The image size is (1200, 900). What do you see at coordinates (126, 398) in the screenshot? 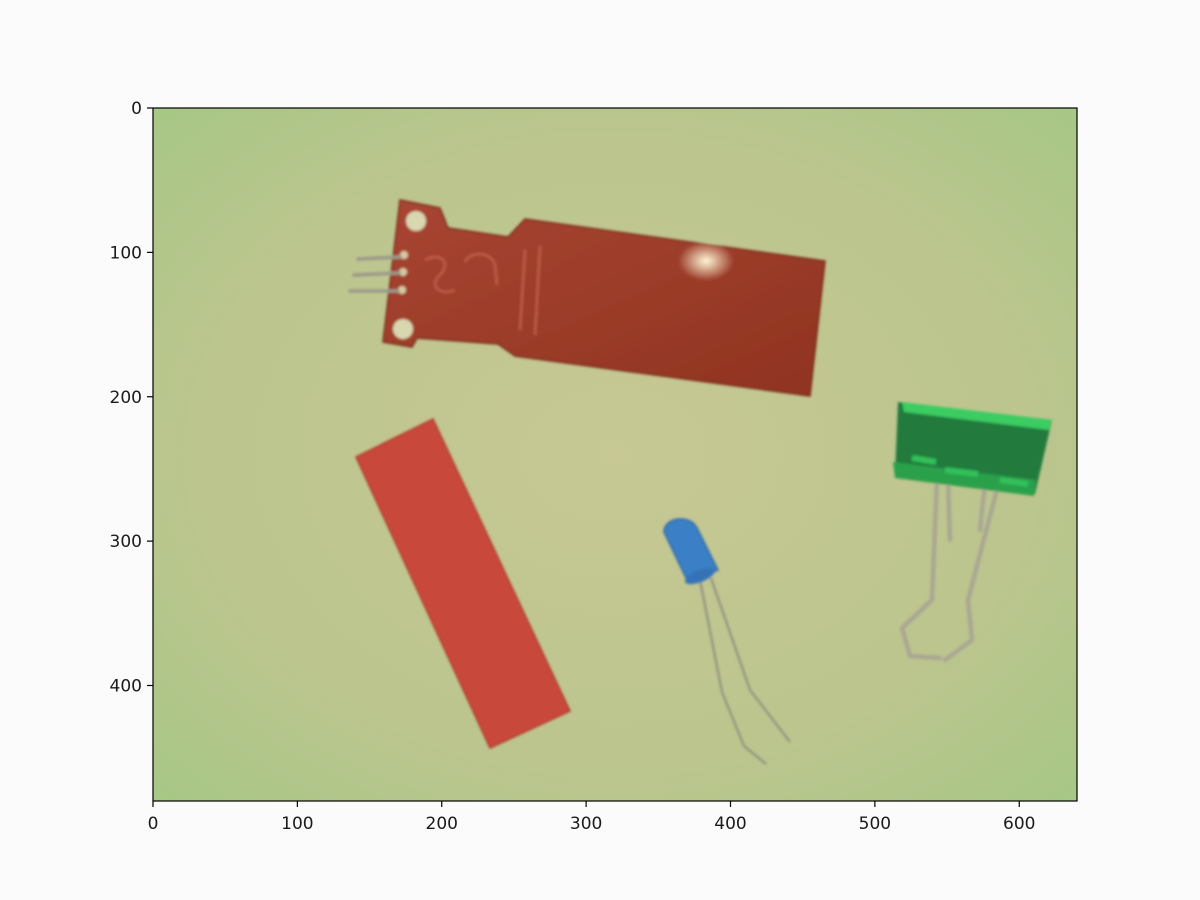
I see `y-tick-label: 200` at bounding box center [126, 398].